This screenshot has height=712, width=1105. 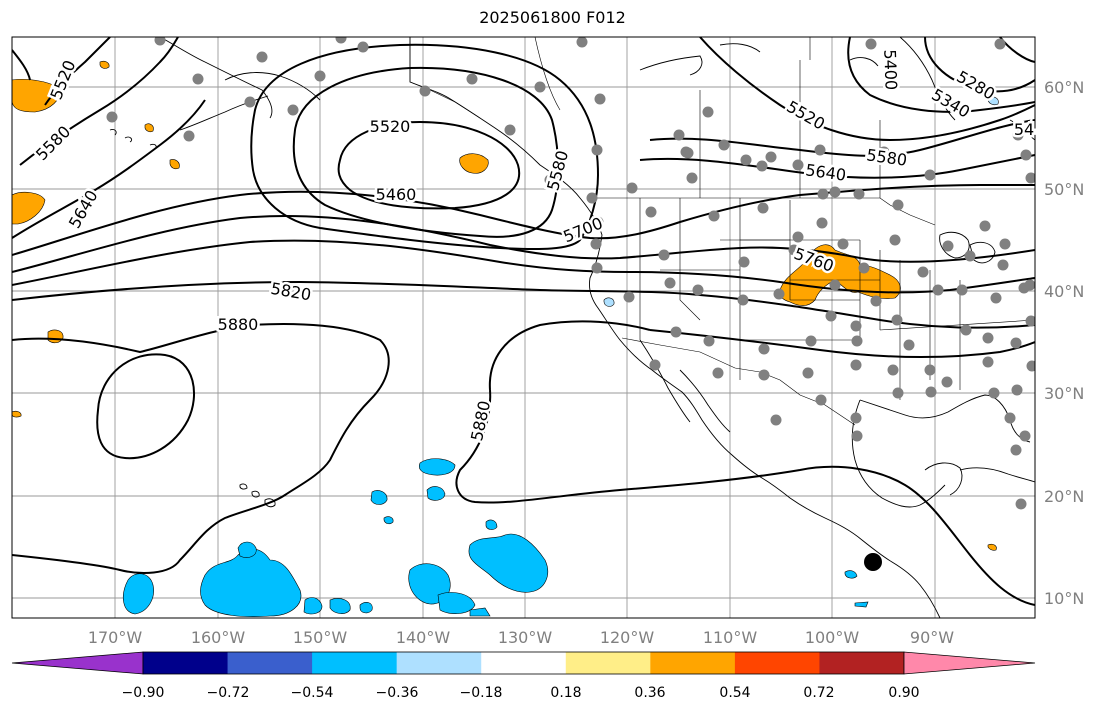 I want to click on contour-label: 54, so click(x=1024, y=129).